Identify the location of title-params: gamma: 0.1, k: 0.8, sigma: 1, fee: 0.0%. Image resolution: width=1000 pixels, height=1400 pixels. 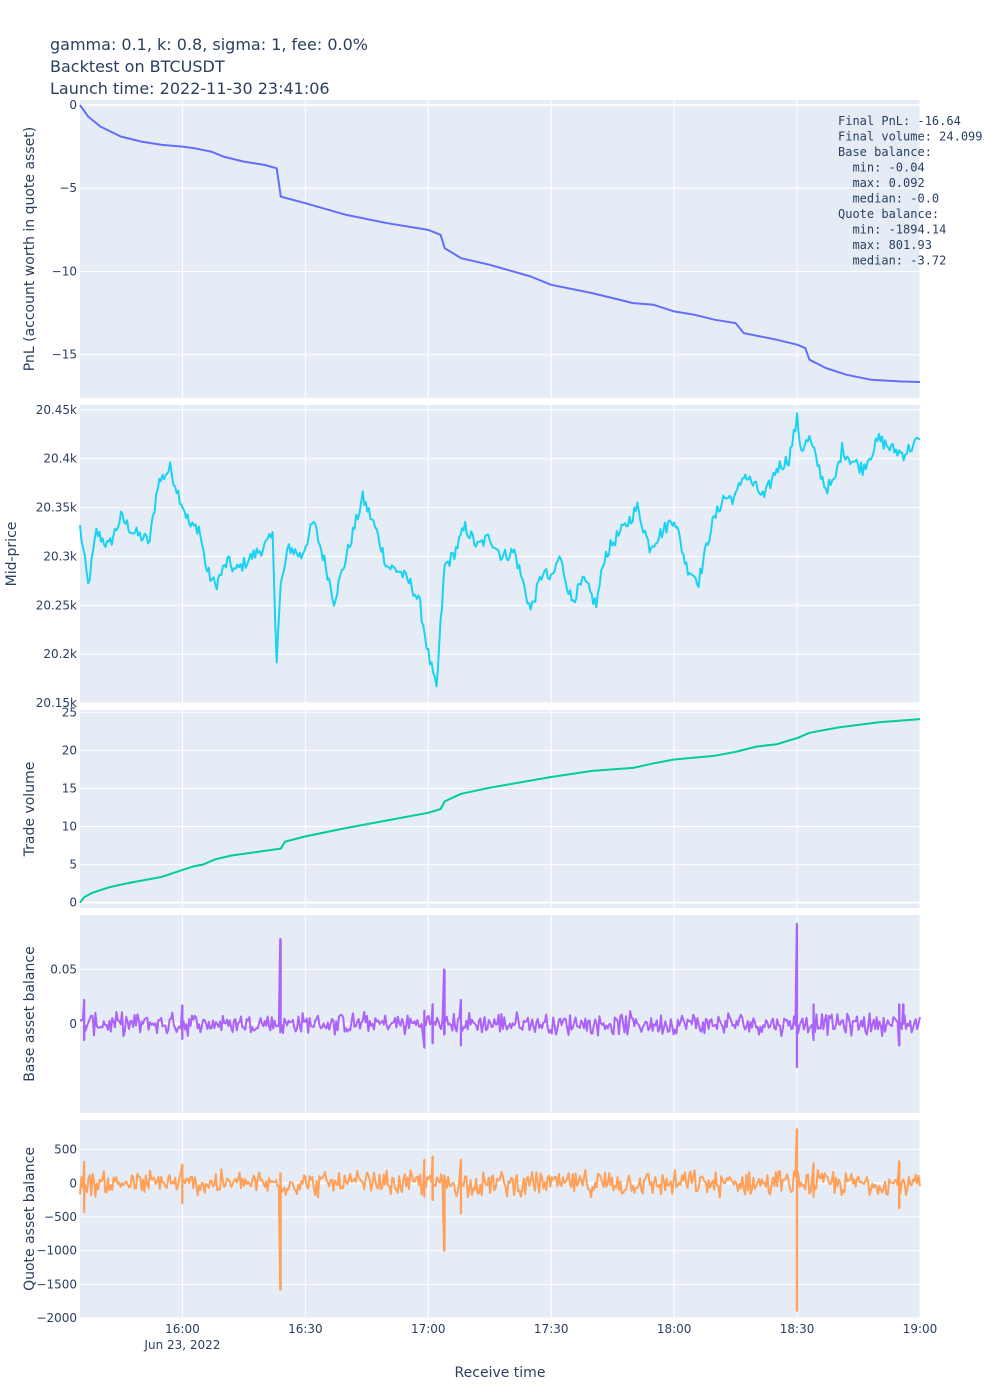
(209, 44).